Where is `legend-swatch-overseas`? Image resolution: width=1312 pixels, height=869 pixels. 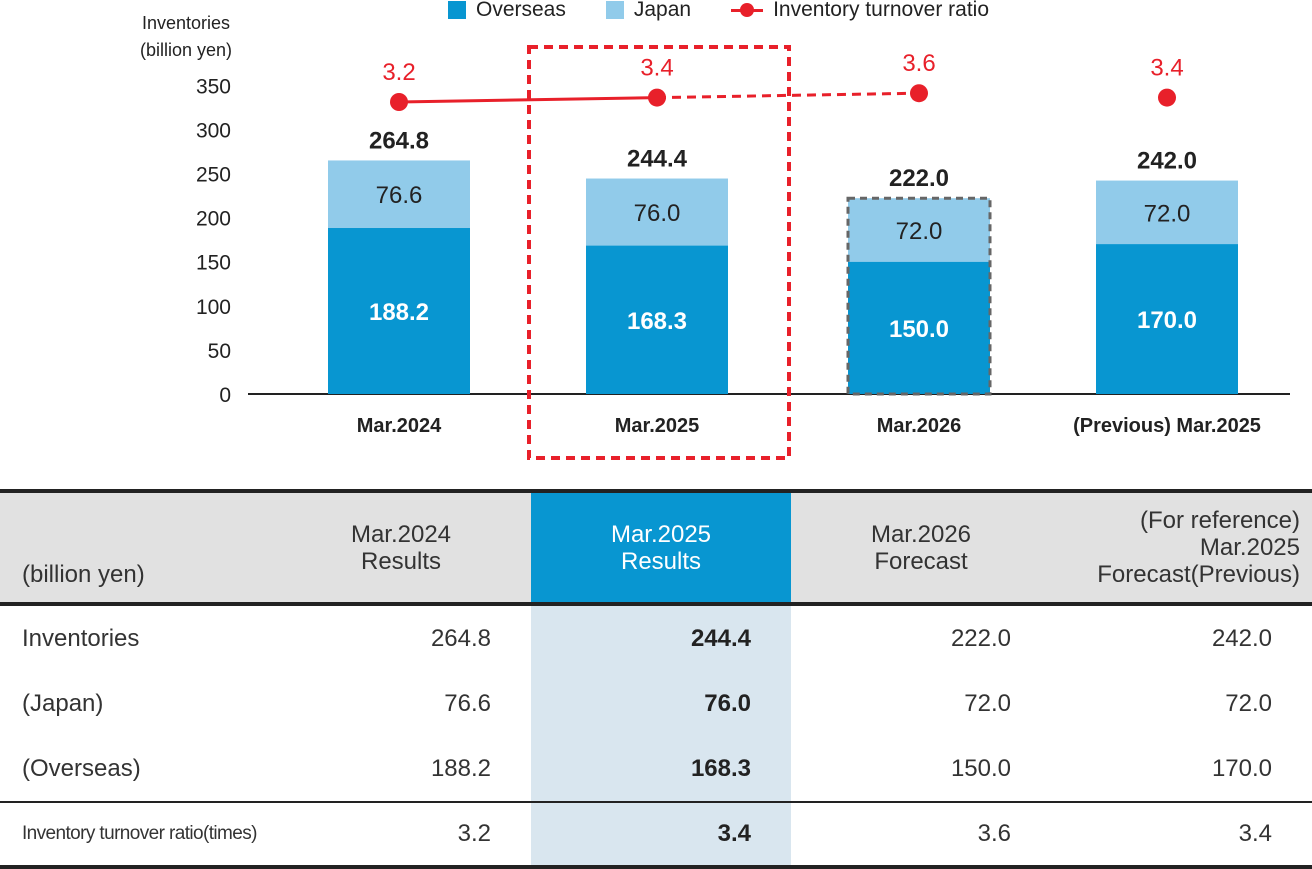 legend-swatch-overseas is located at coordinates (457, 10).